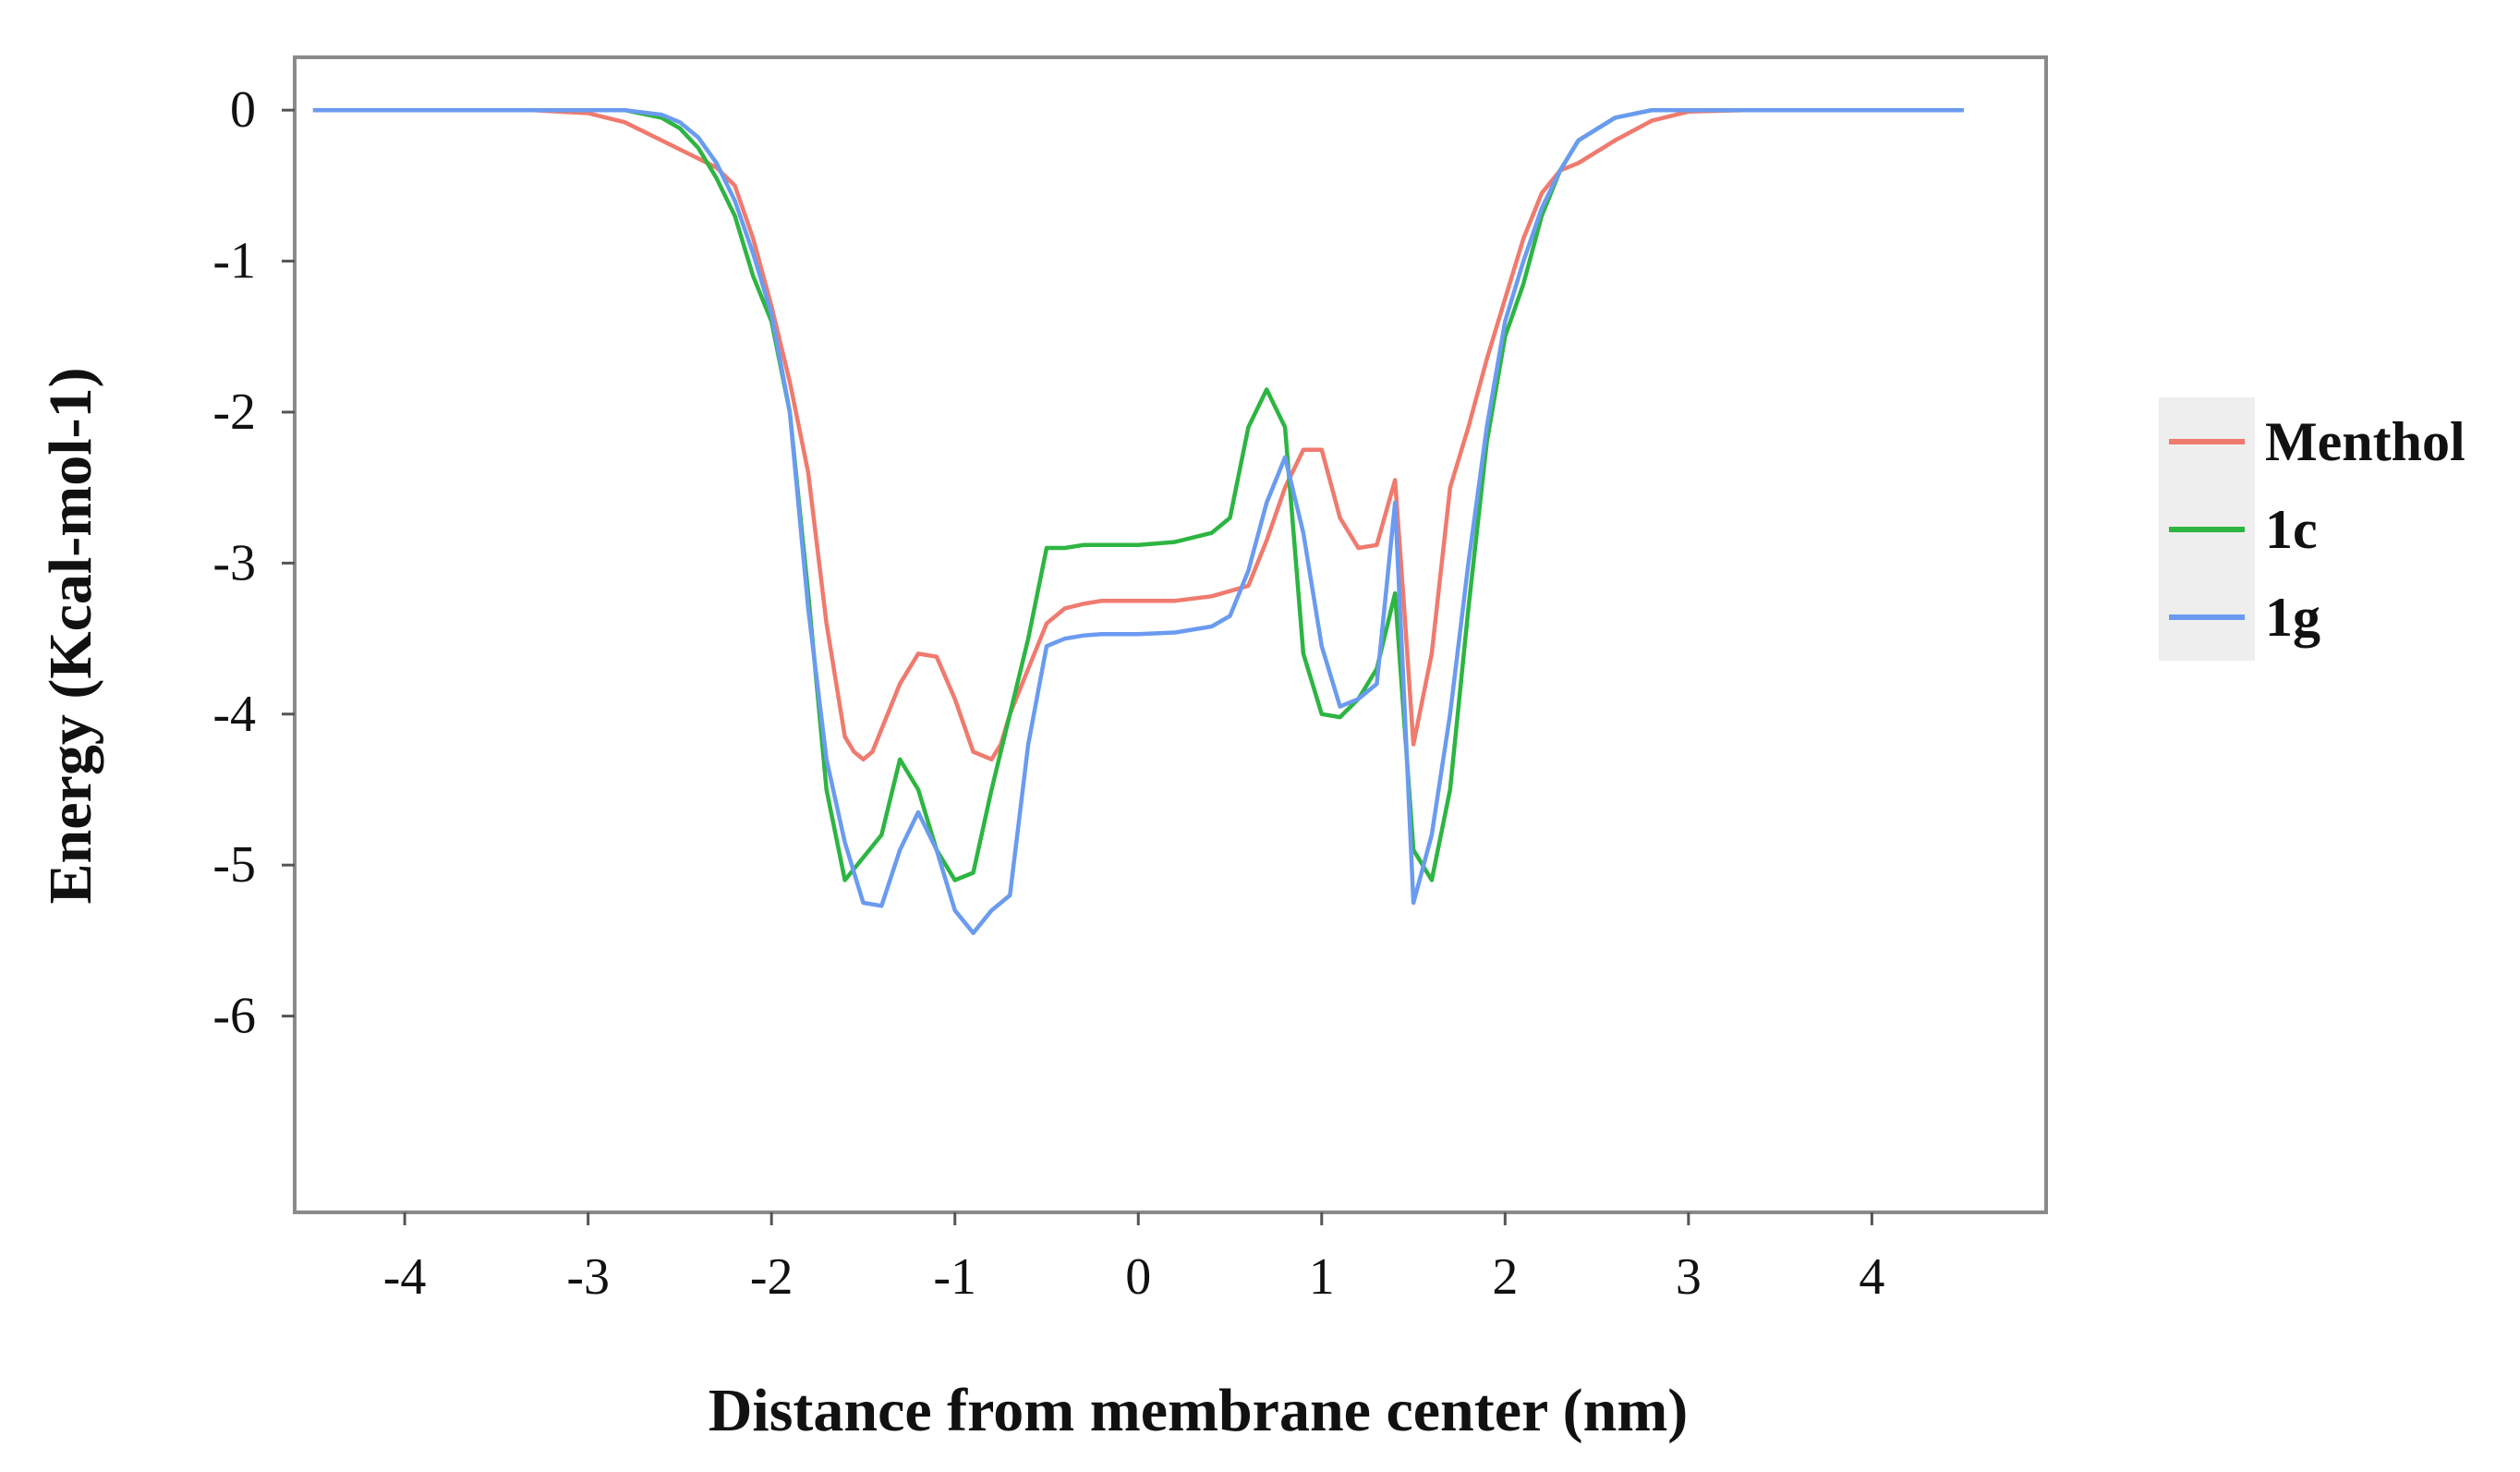  Describe the element at coordinates (234, 562) in the screenshot. I see `y-tick-label: -3` at that location.